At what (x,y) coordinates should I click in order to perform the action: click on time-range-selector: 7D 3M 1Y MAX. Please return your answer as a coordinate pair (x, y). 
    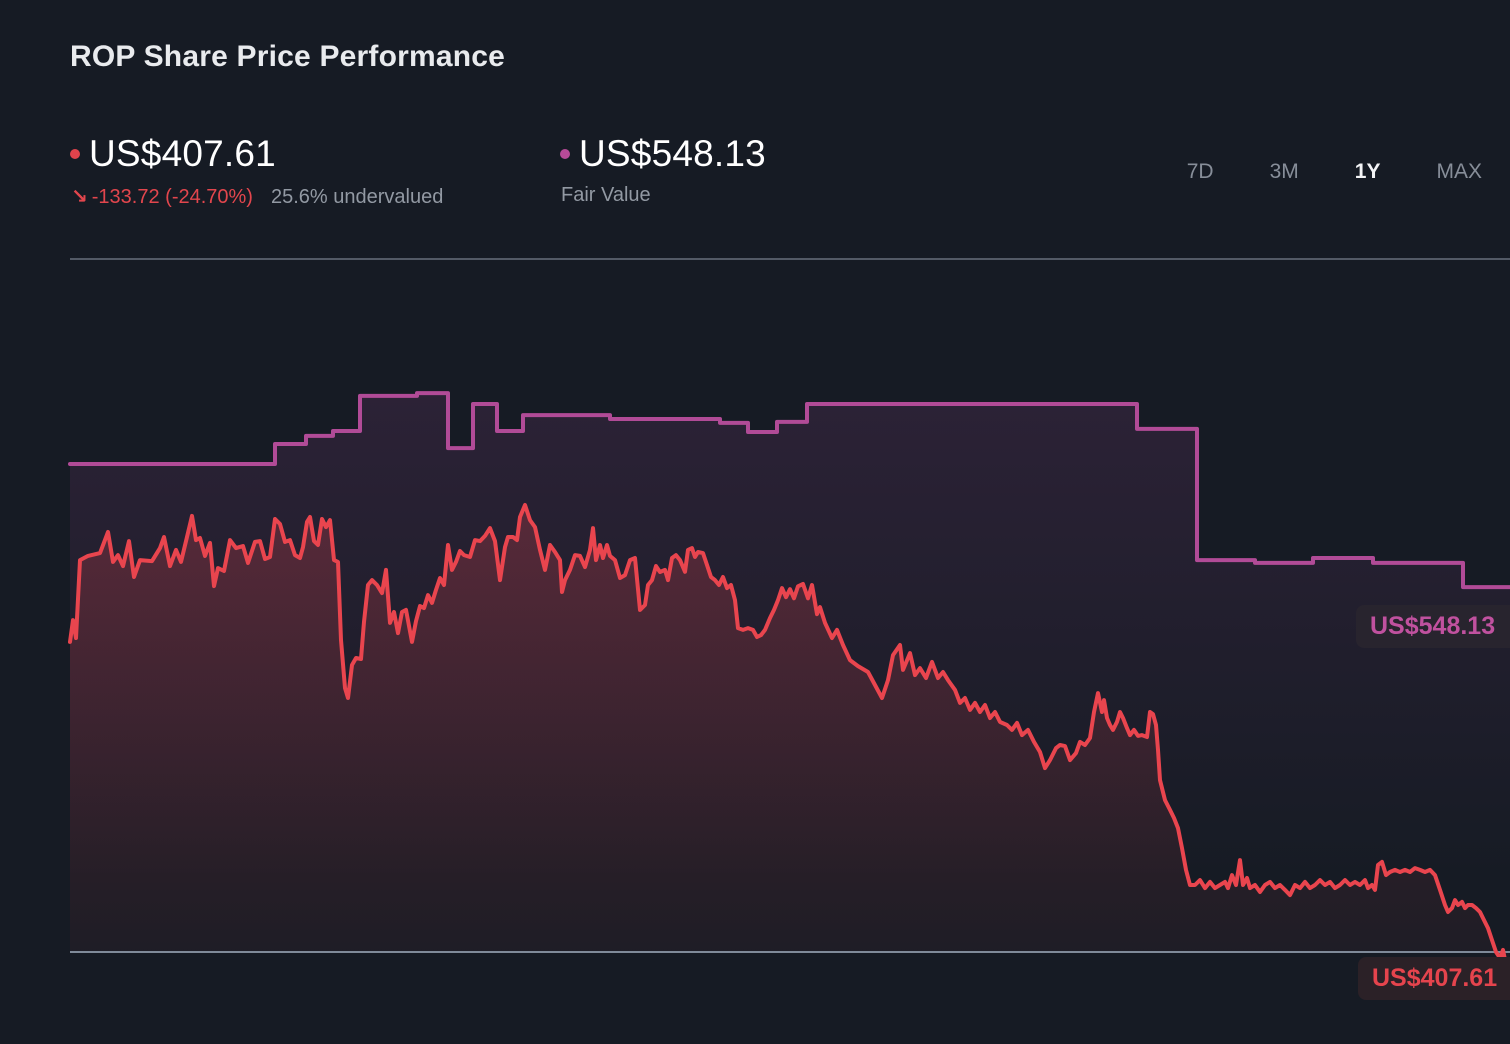
    Looking at the image, I should click on (1334, 172).